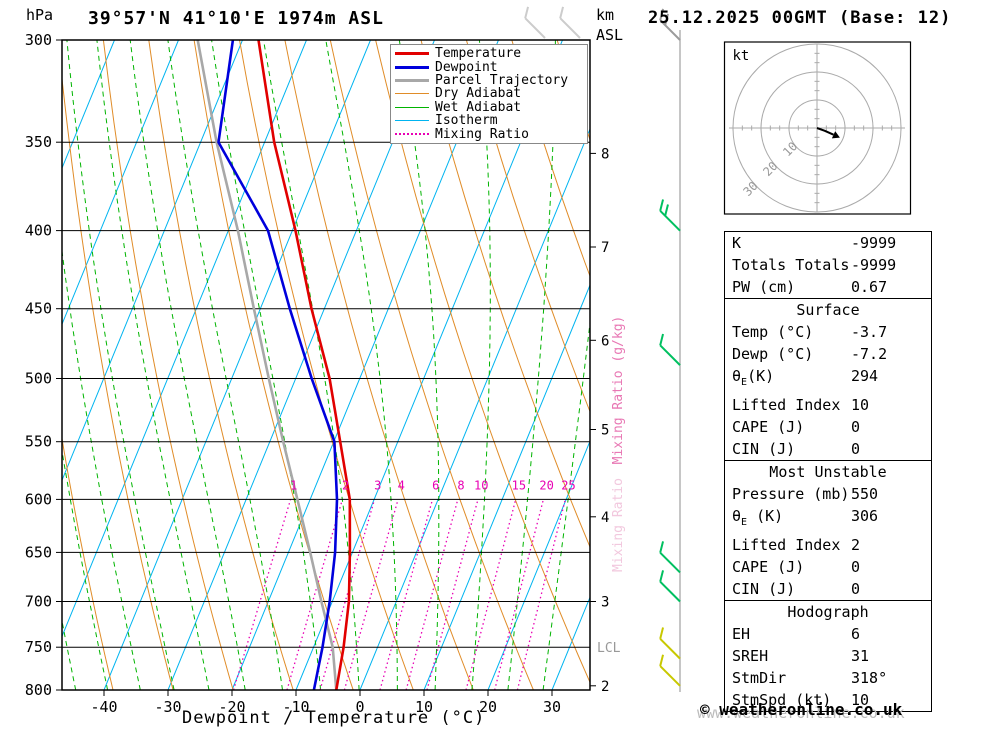 This screenshot has height=733, width=1000. I want to click on svg-text: -40, so click(103, 707).